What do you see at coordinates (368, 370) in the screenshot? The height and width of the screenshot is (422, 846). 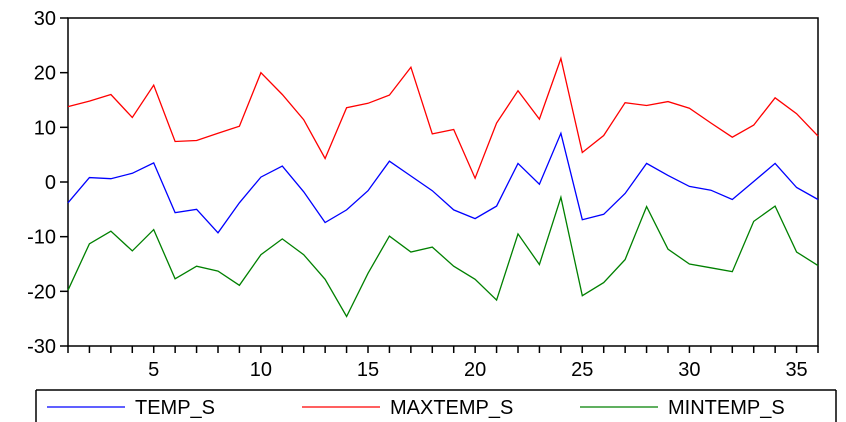 I see `x-tick-label: 15` at bounding box center [368, 370].